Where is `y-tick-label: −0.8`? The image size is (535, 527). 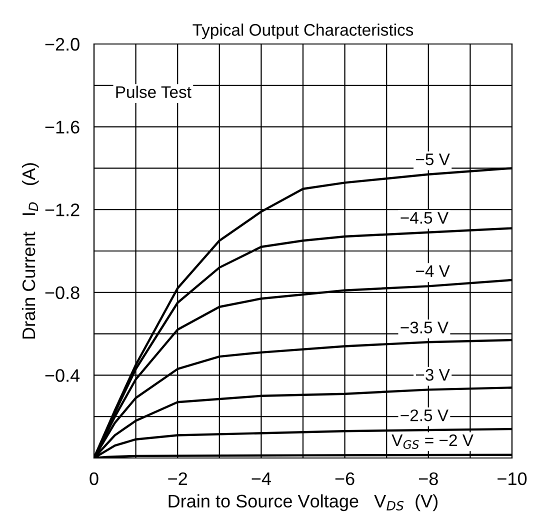
y-tick-label: −0.8 is located at coordinates (62, 293).